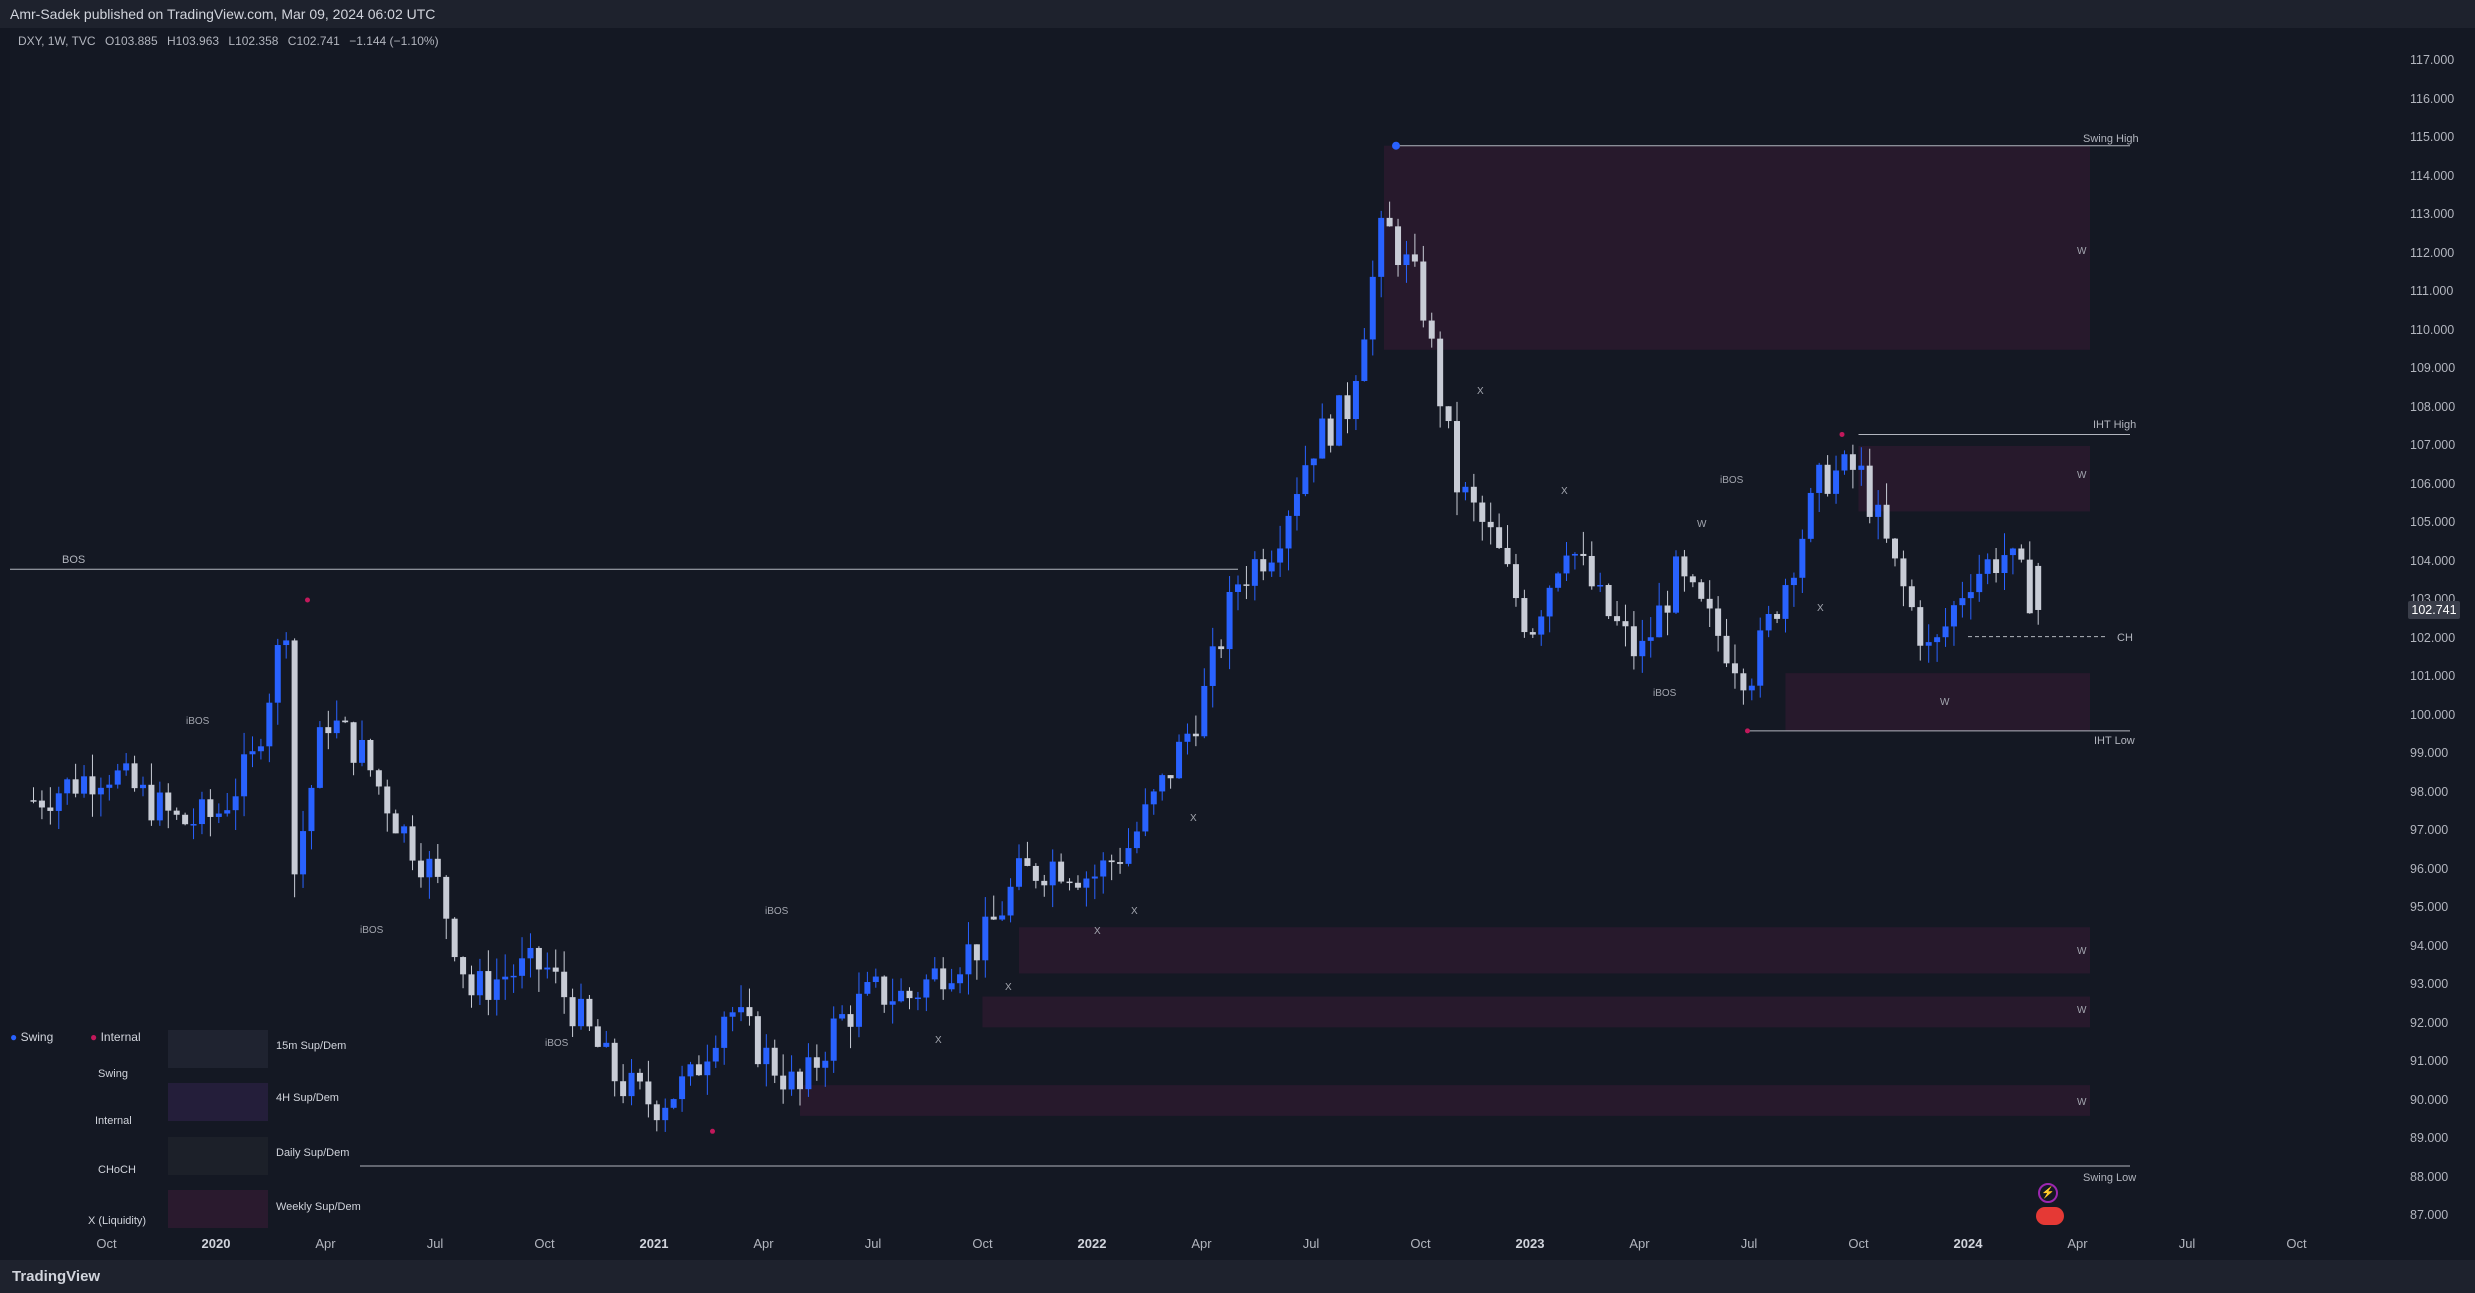 The image size is (2475, 1293). Describe the element at coordinates (117, 1221) in the screenshot. I see `key-line-liquidity: X (Liquidity)` at that location.